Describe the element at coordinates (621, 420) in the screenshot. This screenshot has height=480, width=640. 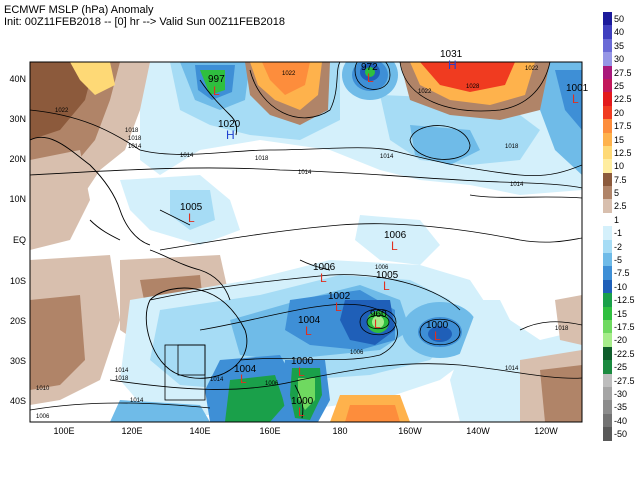
I see `colorbar-level: -40` at that location.